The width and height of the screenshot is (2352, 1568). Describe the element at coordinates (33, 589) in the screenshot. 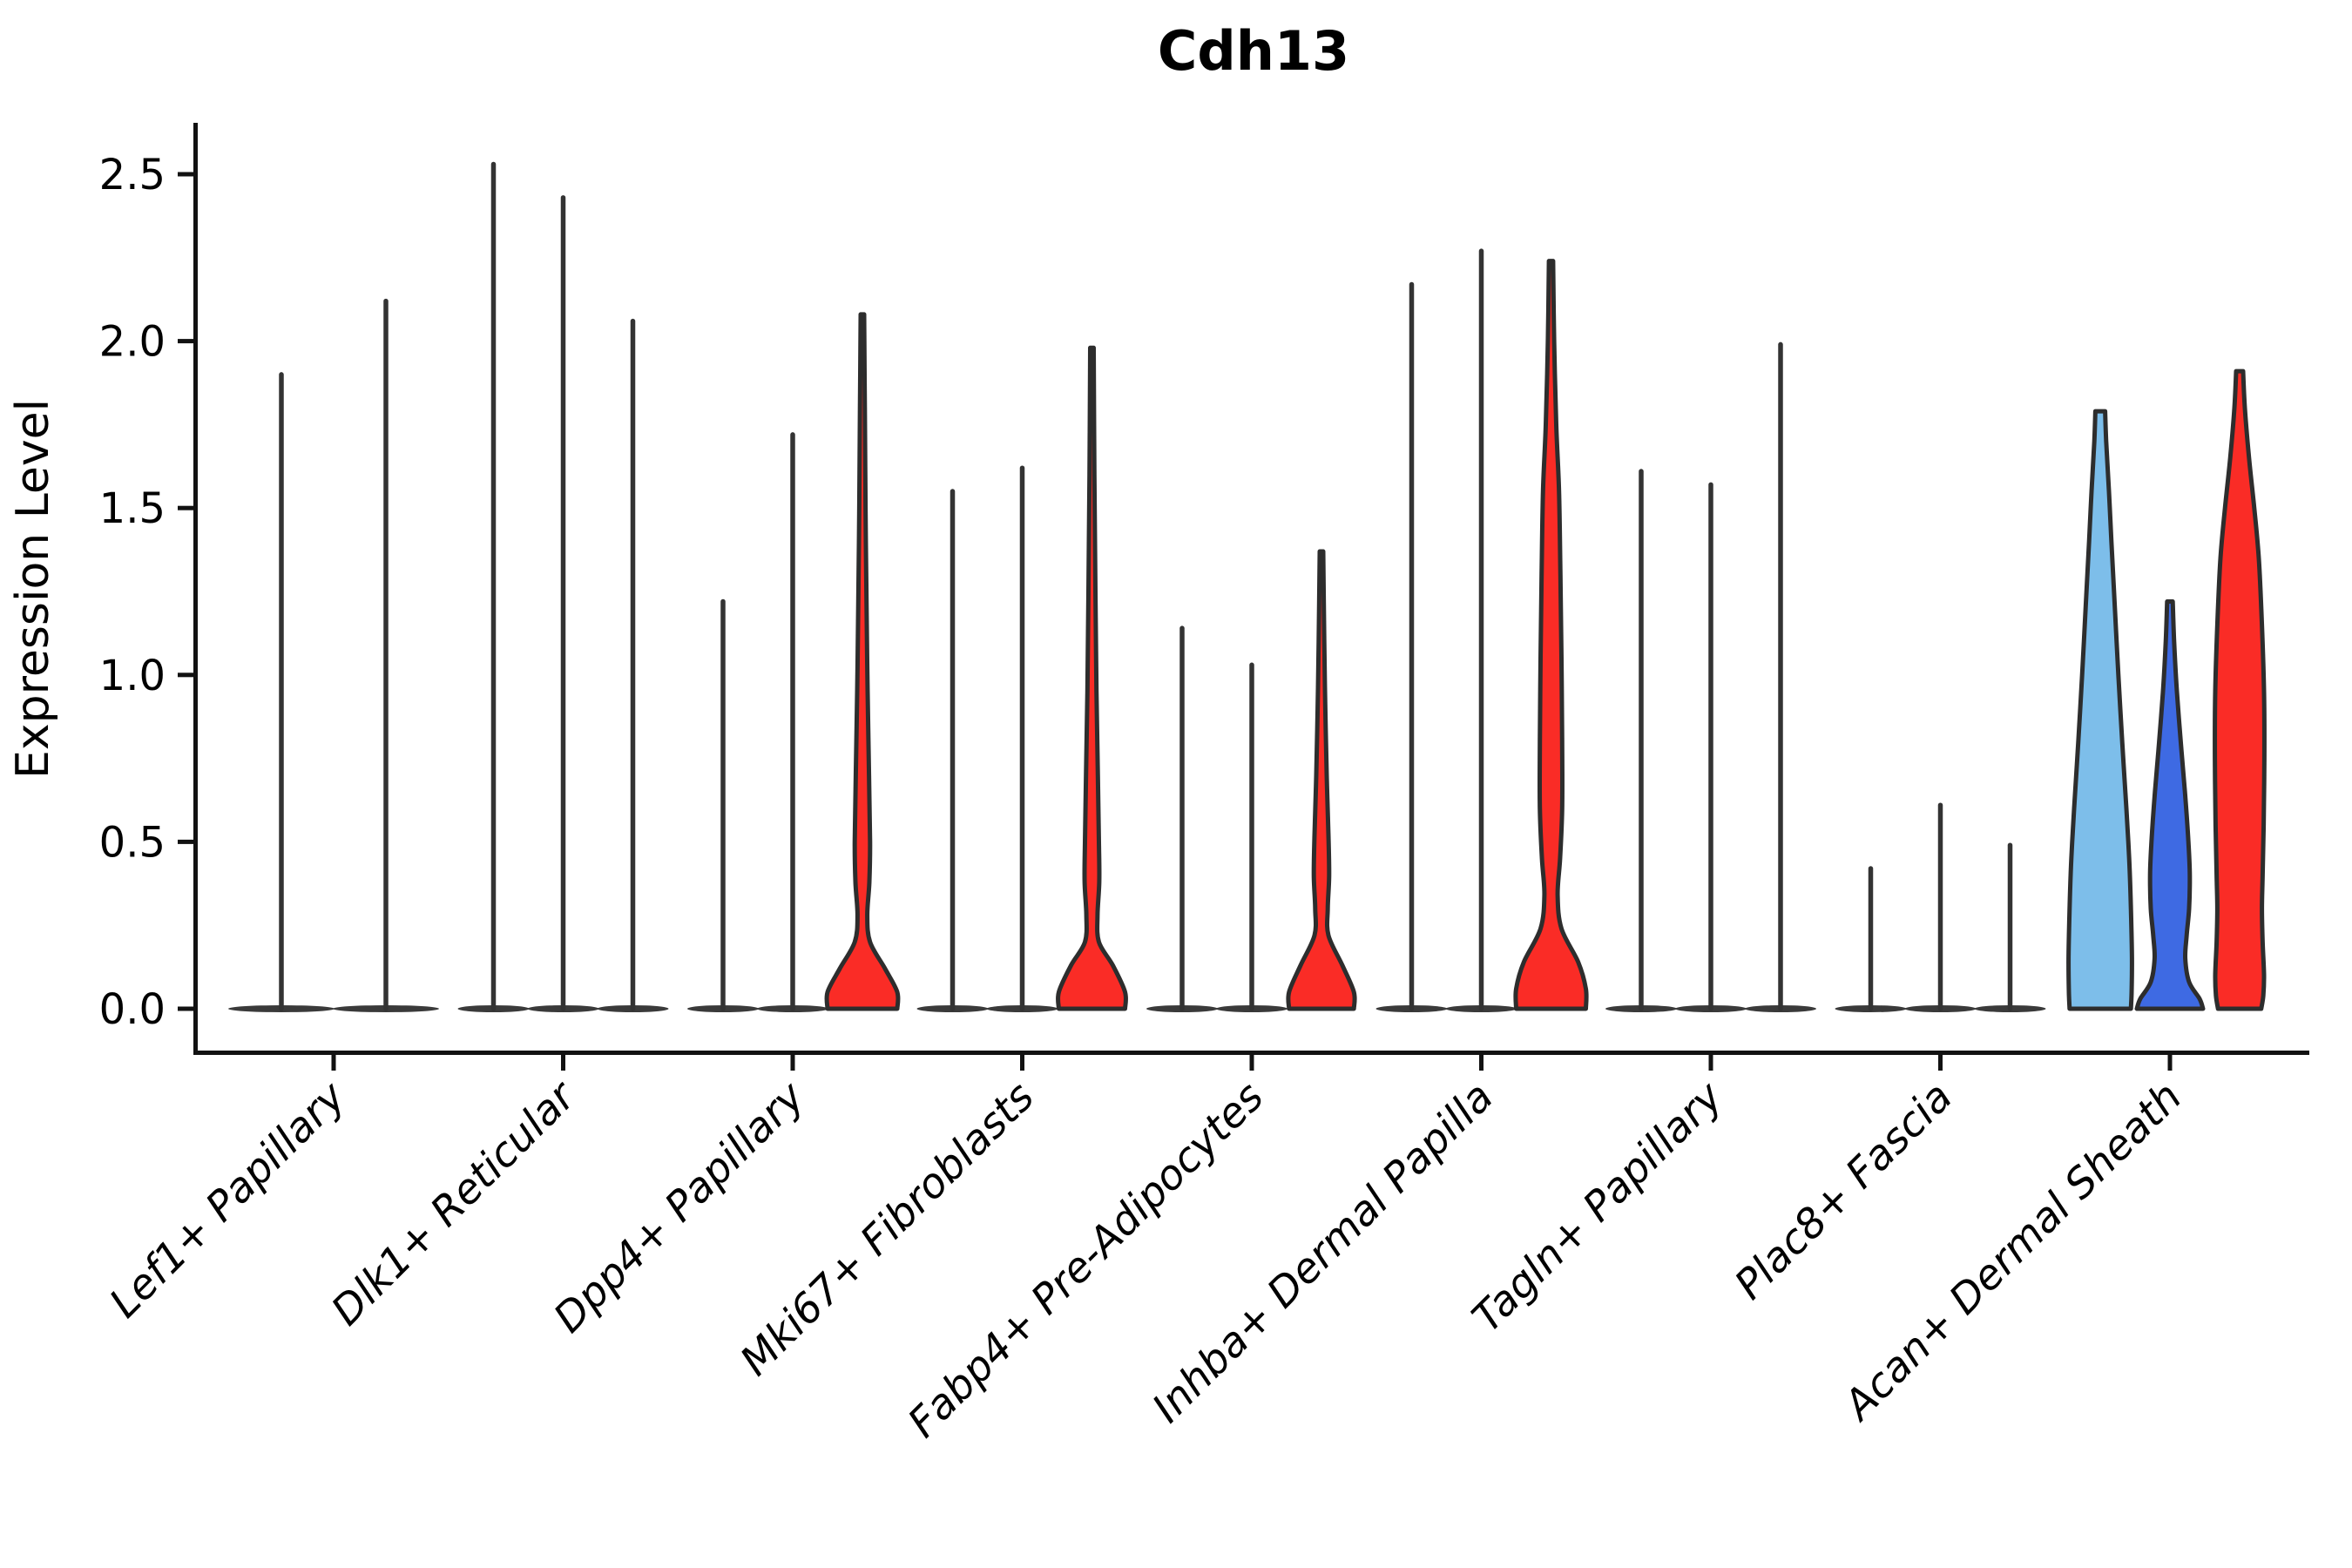

I see `y-axis-title: Expression Level` at that location.